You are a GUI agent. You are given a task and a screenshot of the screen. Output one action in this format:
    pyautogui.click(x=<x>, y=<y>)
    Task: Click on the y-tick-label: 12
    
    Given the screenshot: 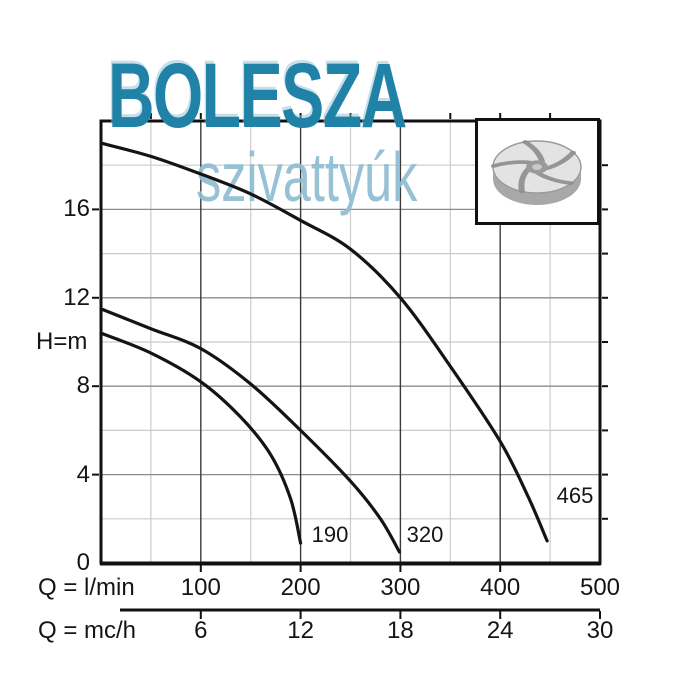 What is the action you would take?
    pyautogui.click(x=76, y=297)
    